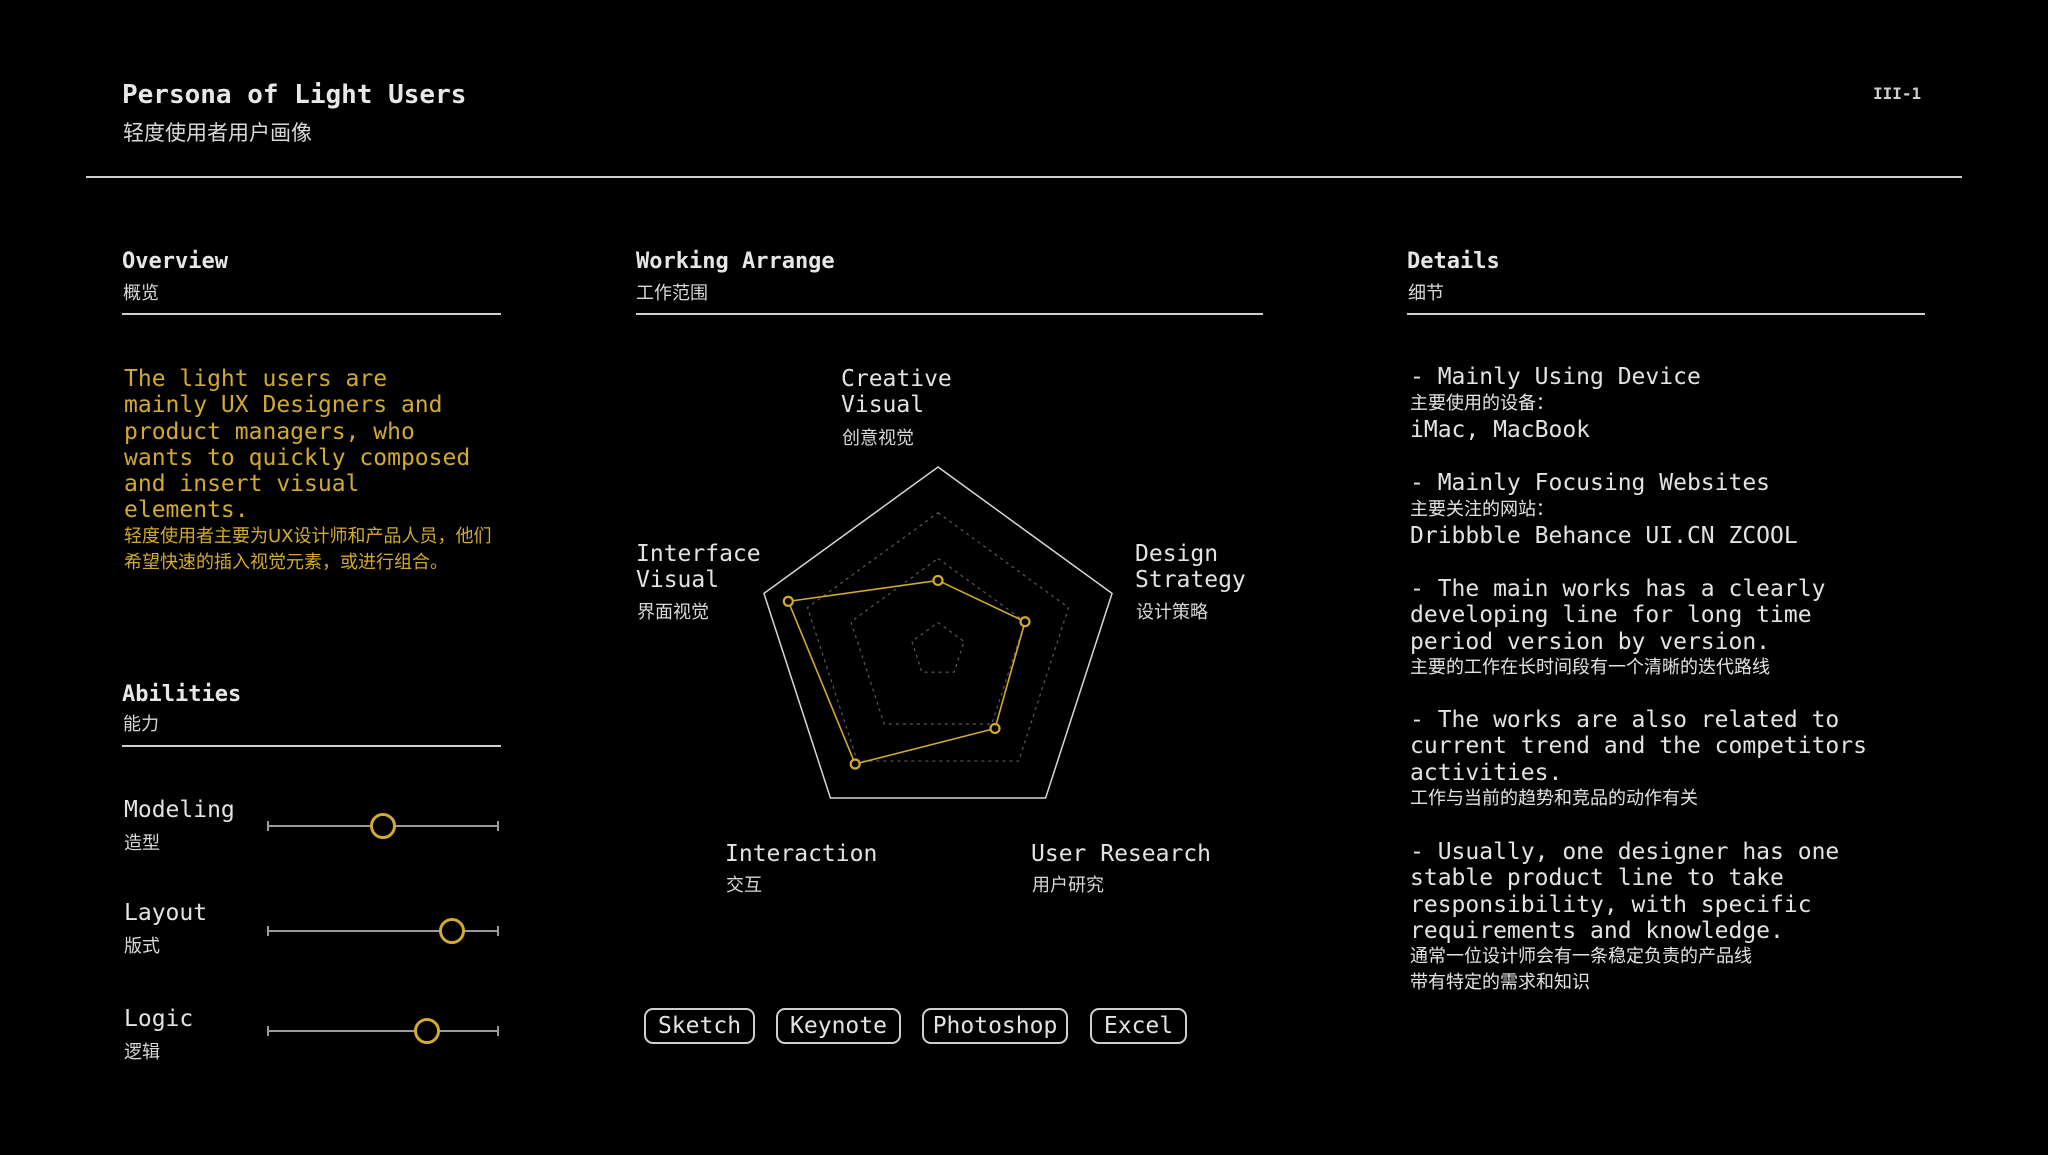  I want to click on radar-point-user-research, so click(995, 728).